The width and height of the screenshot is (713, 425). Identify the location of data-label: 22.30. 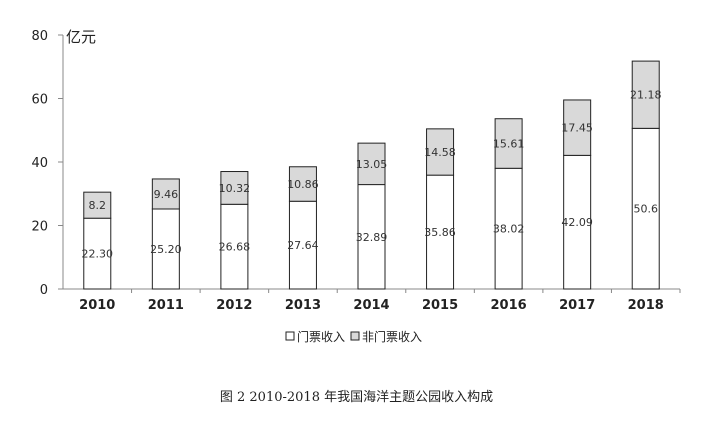
(98, 254).